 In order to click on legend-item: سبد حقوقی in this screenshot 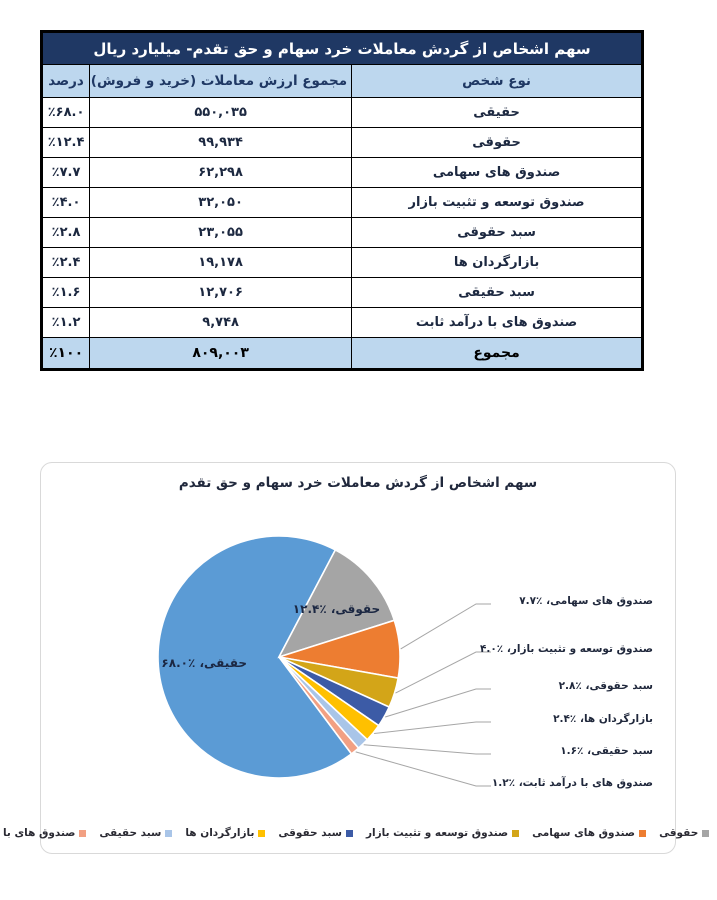, I will do `click(315, 833)`.